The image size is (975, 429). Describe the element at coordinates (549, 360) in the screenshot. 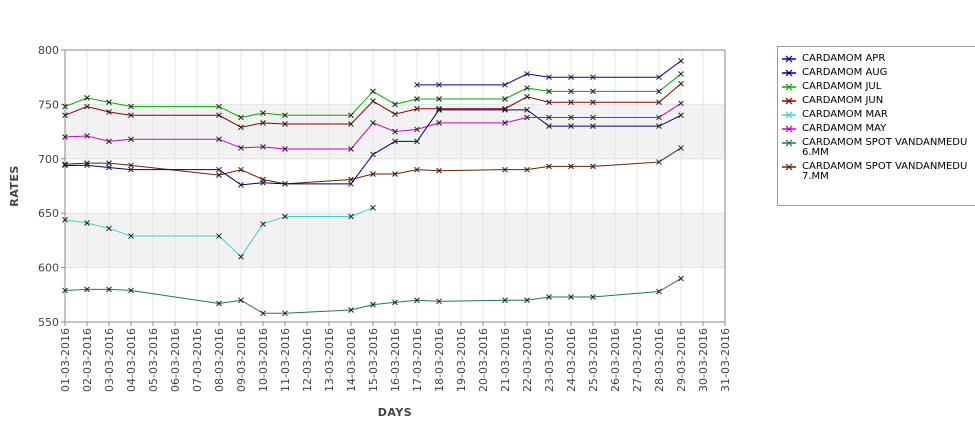

I see `x-tick-label: 23-03-2016` at that location.